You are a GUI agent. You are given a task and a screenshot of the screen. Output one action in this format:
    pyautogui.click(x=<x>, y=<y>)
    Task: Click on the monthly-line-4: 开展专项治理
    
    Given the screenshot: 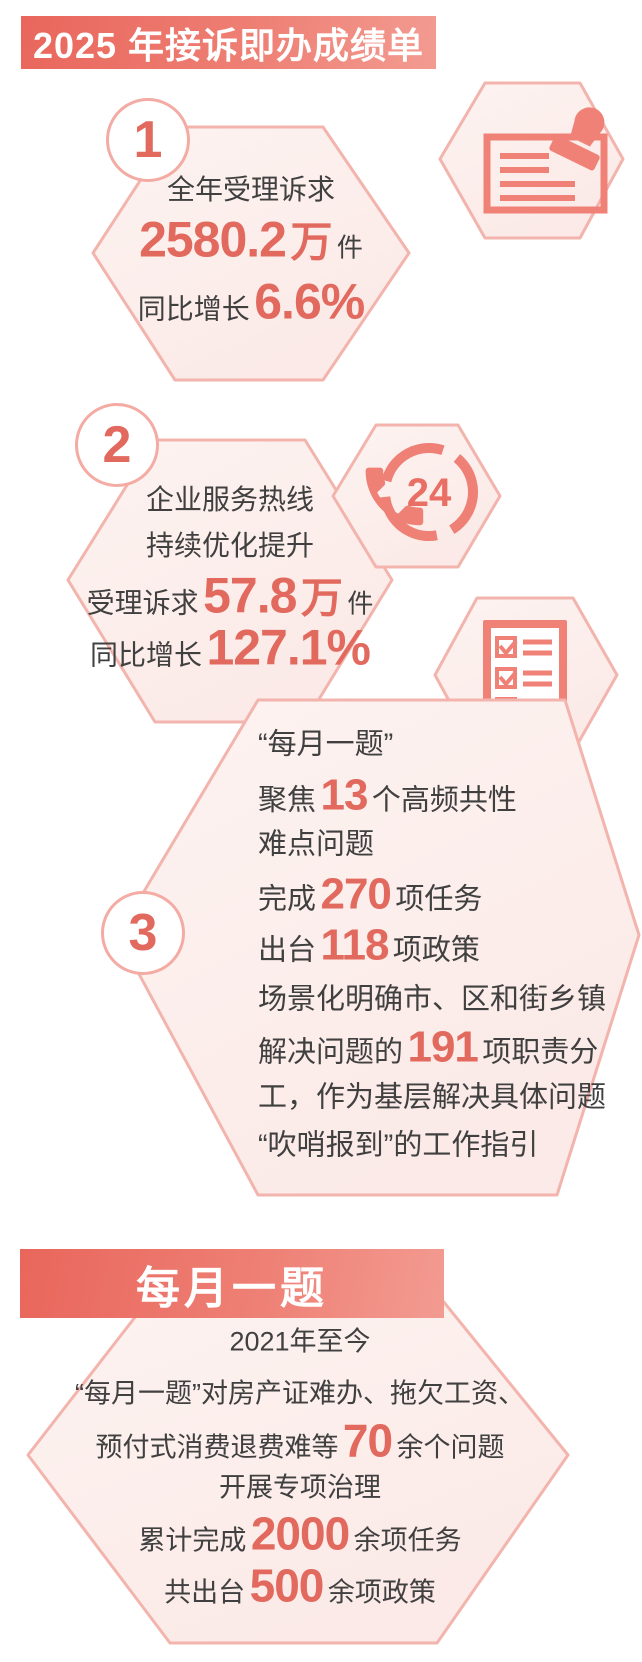 What is the action you would take?
    pyautogui.click(x=300, y=1487)
    